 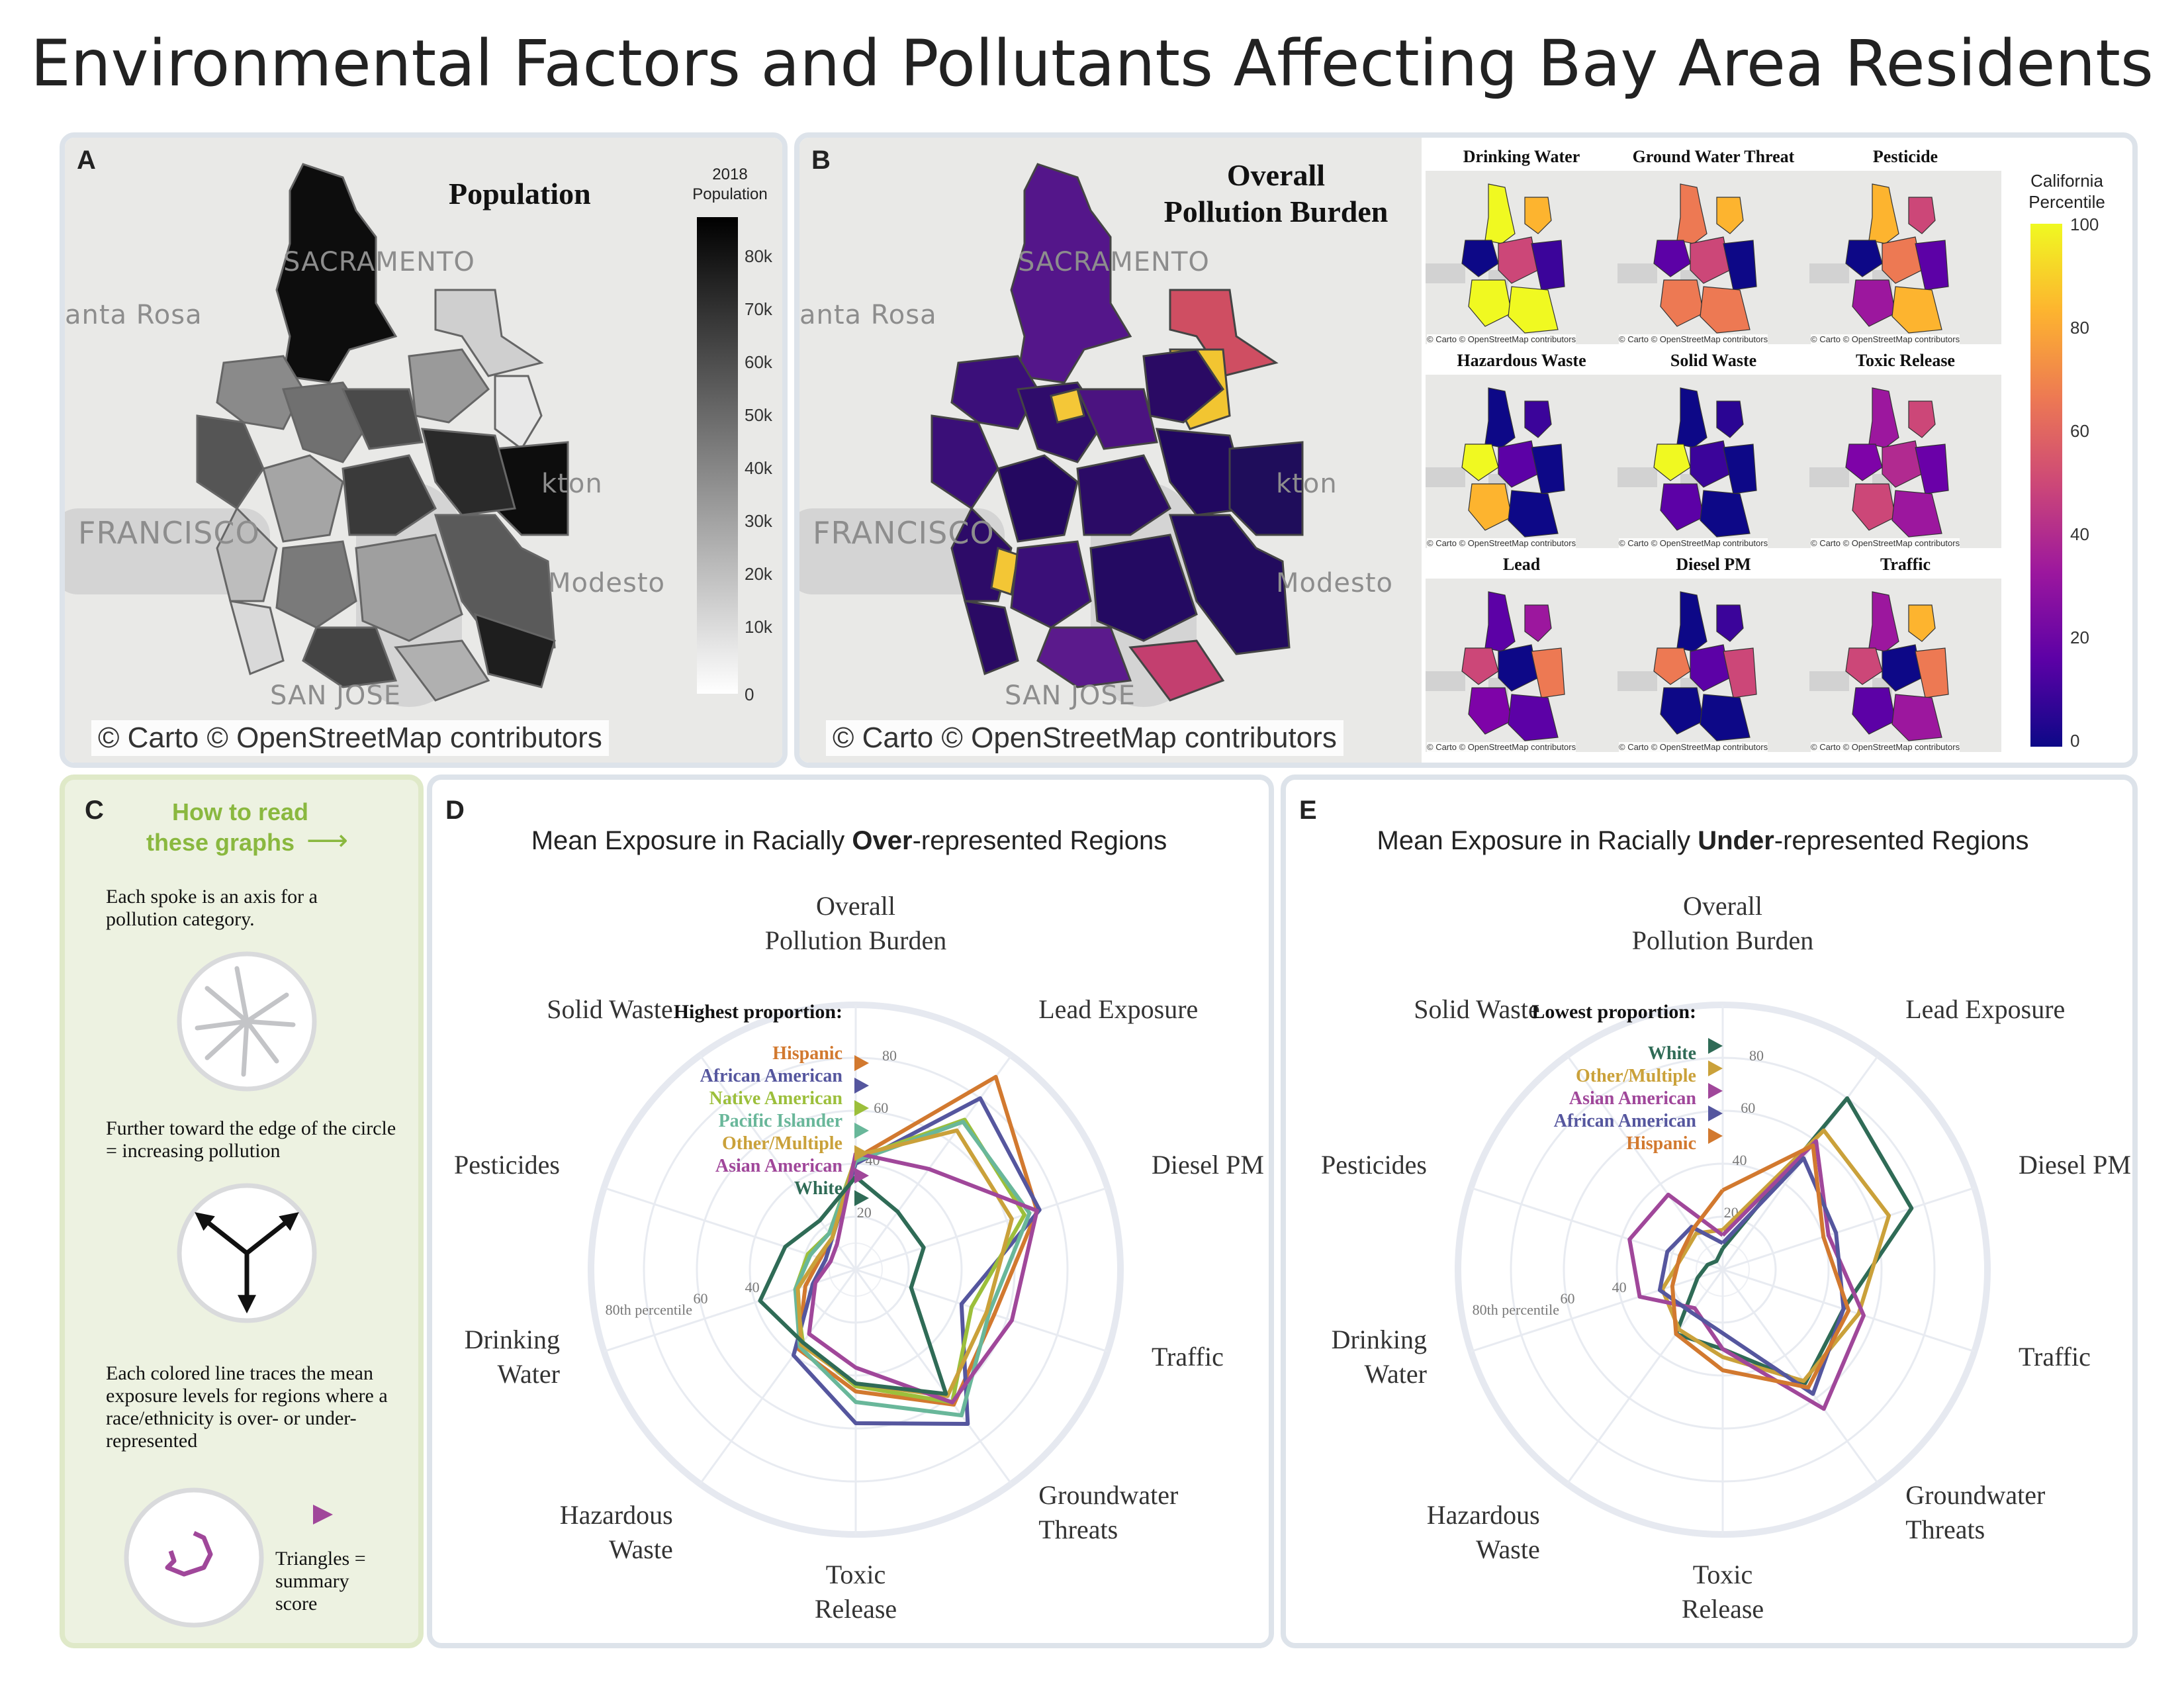 I want to click on radar-tick-label: 80, so click(x=1757, y=1055).